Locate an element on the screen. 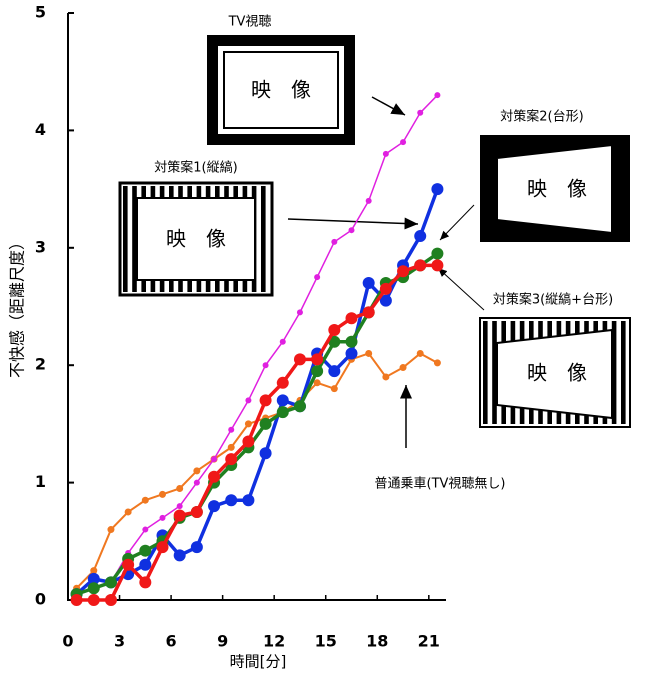 This screenshot has height=682, width=656. annotation: 普通乗車(TV視聴無し) is located at coordinates (440, 484).